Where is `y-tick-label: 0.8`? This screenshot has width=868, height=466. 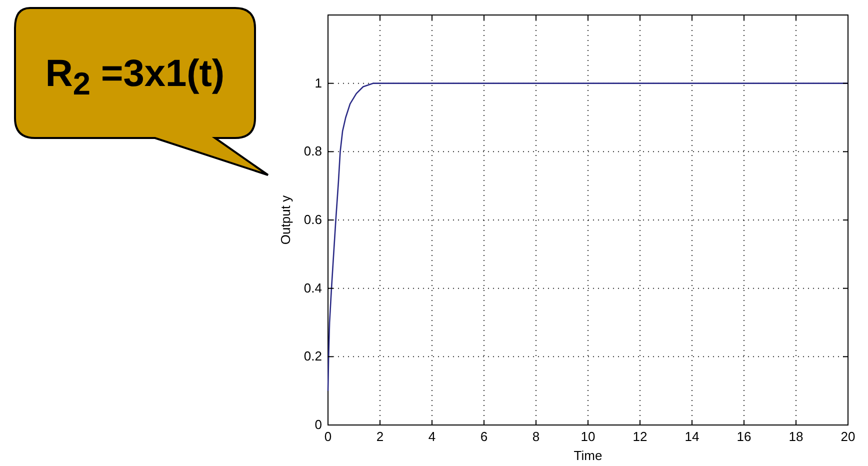 y-tick-label: 0.8 is located at coordinates (313, 151).